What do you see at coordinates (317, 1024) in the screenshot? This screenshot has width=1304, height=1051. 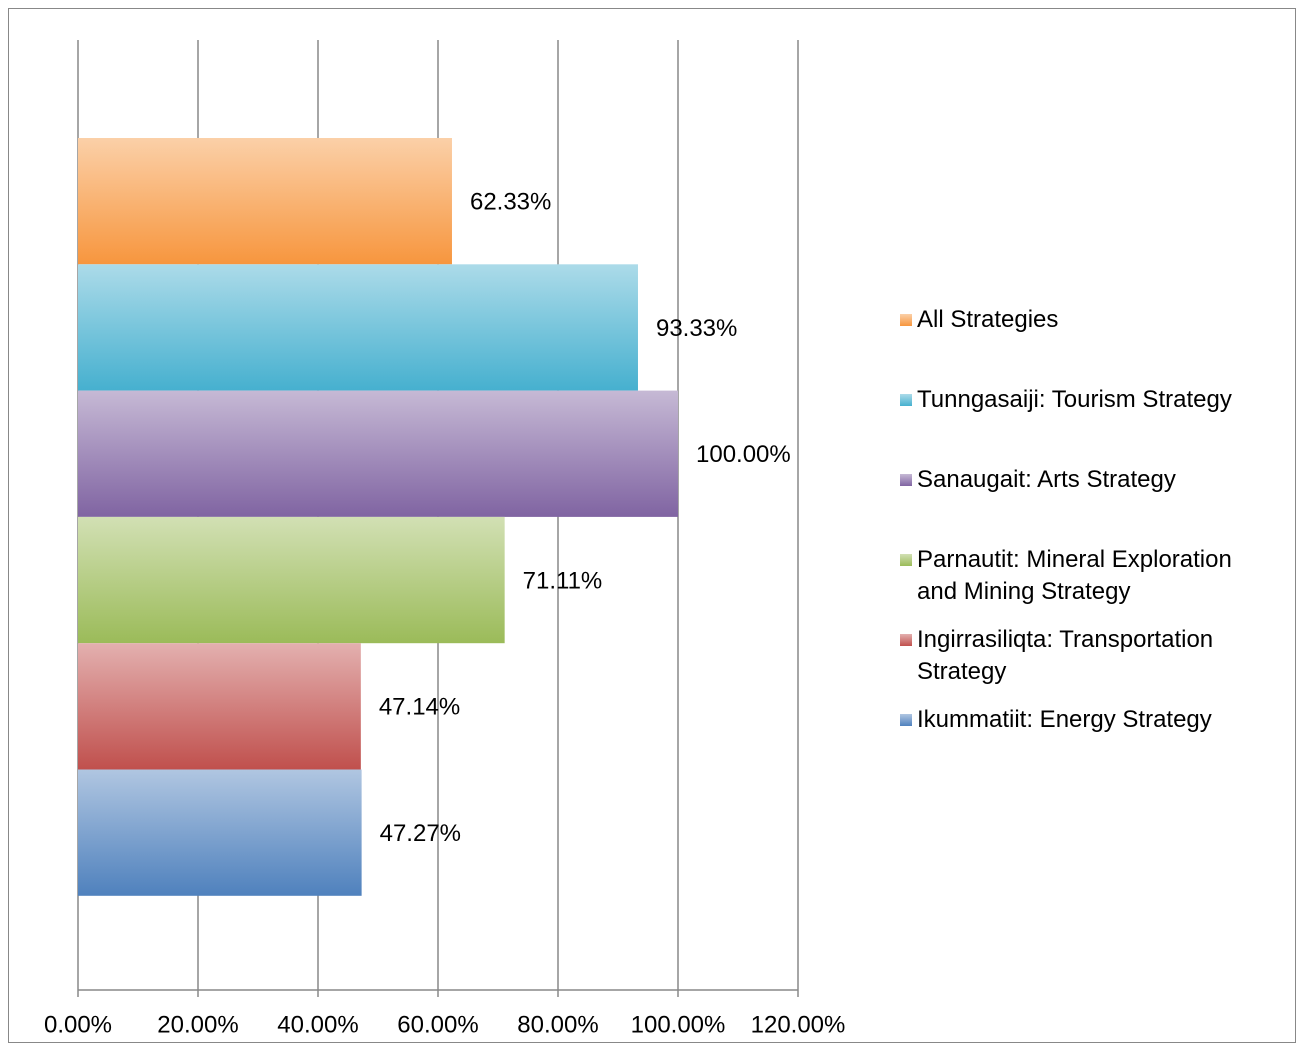 I see `x-tick-label: 40.00%` at bounding box center [317, 1024].